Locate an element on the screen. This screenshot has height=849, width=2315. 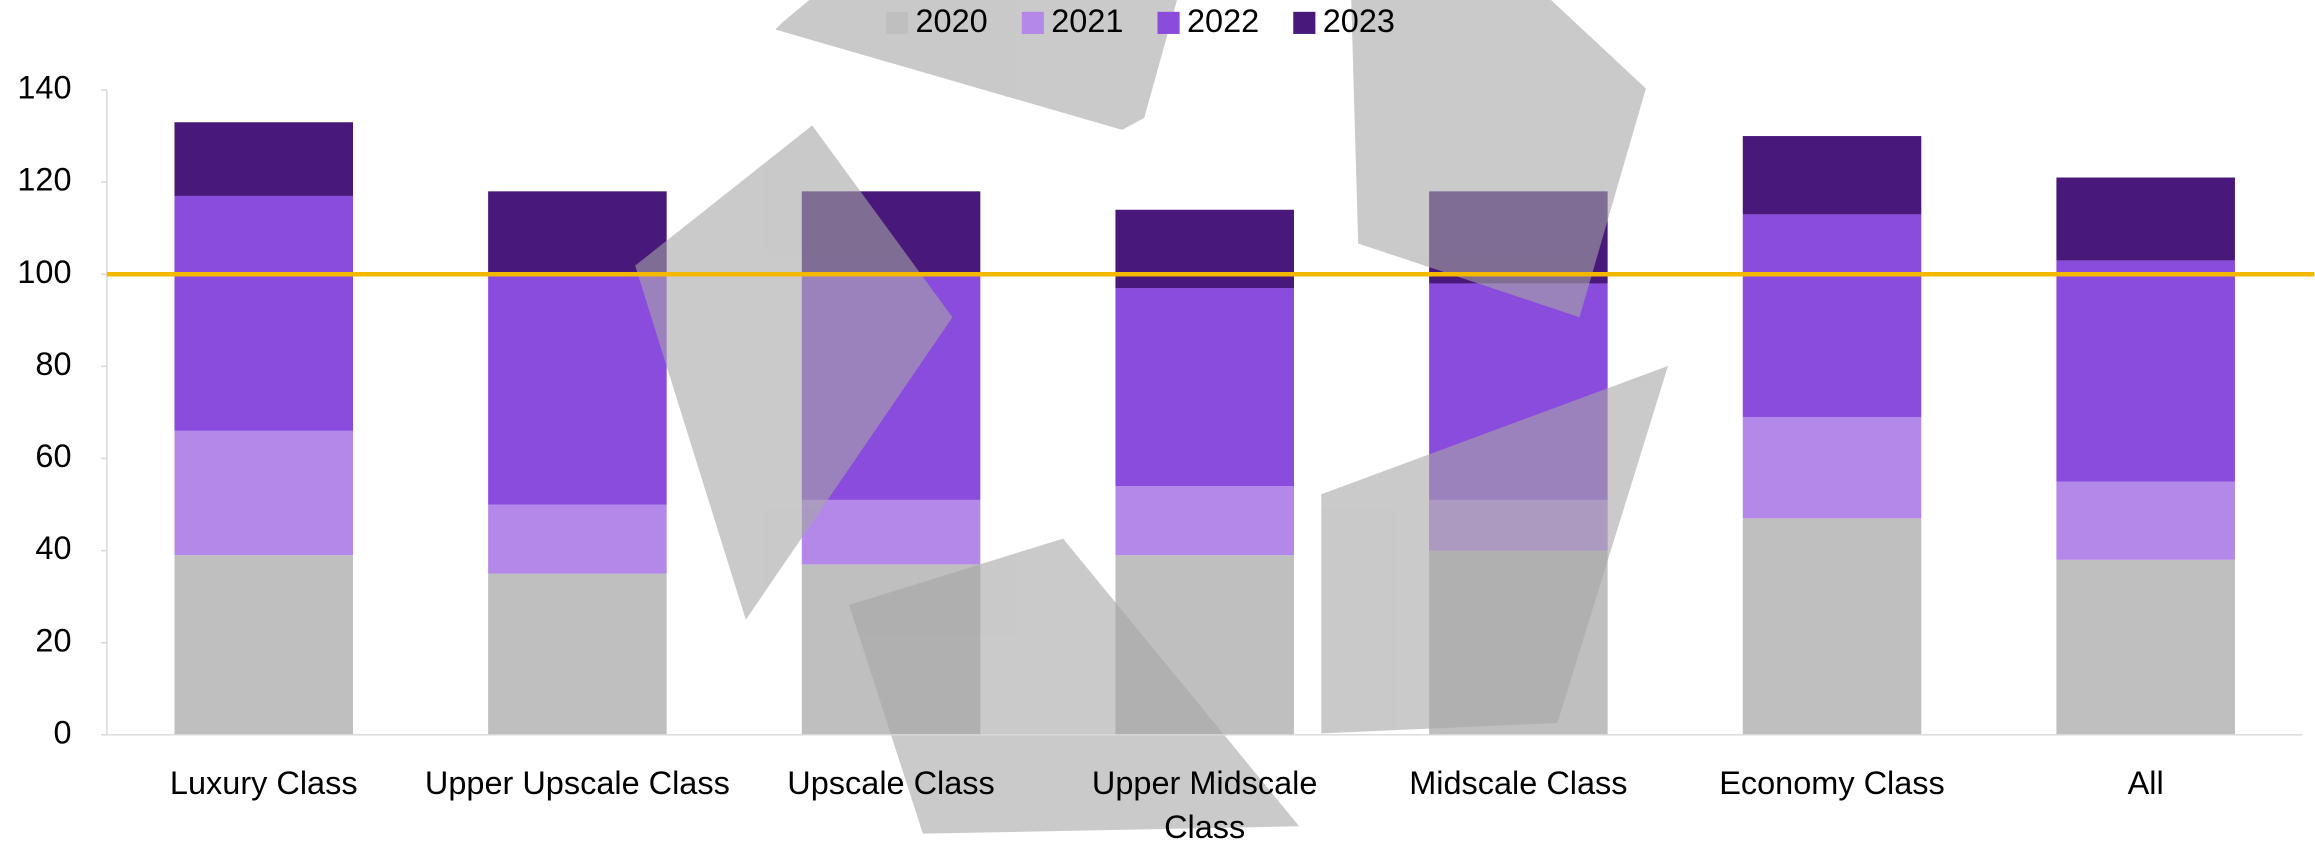
x-label-box: Economy Class is located at coordinates (1832, 783).